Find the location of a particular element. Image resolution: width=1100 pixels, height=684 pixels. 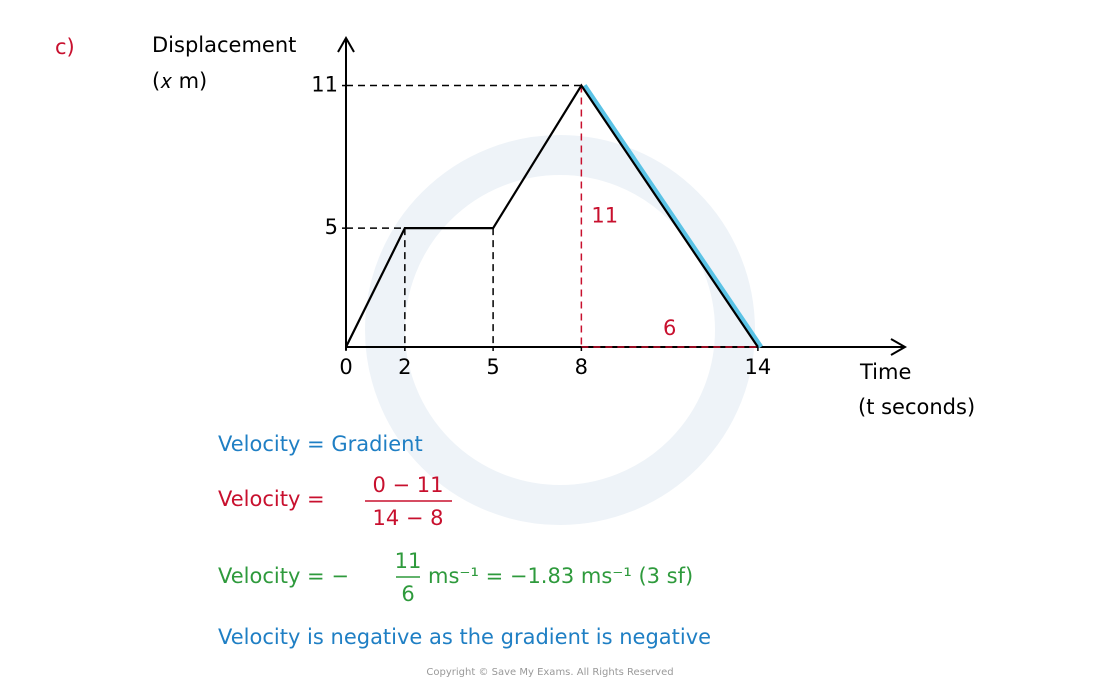

y-axis-label: Displacement is located at coordinates (224, 45).